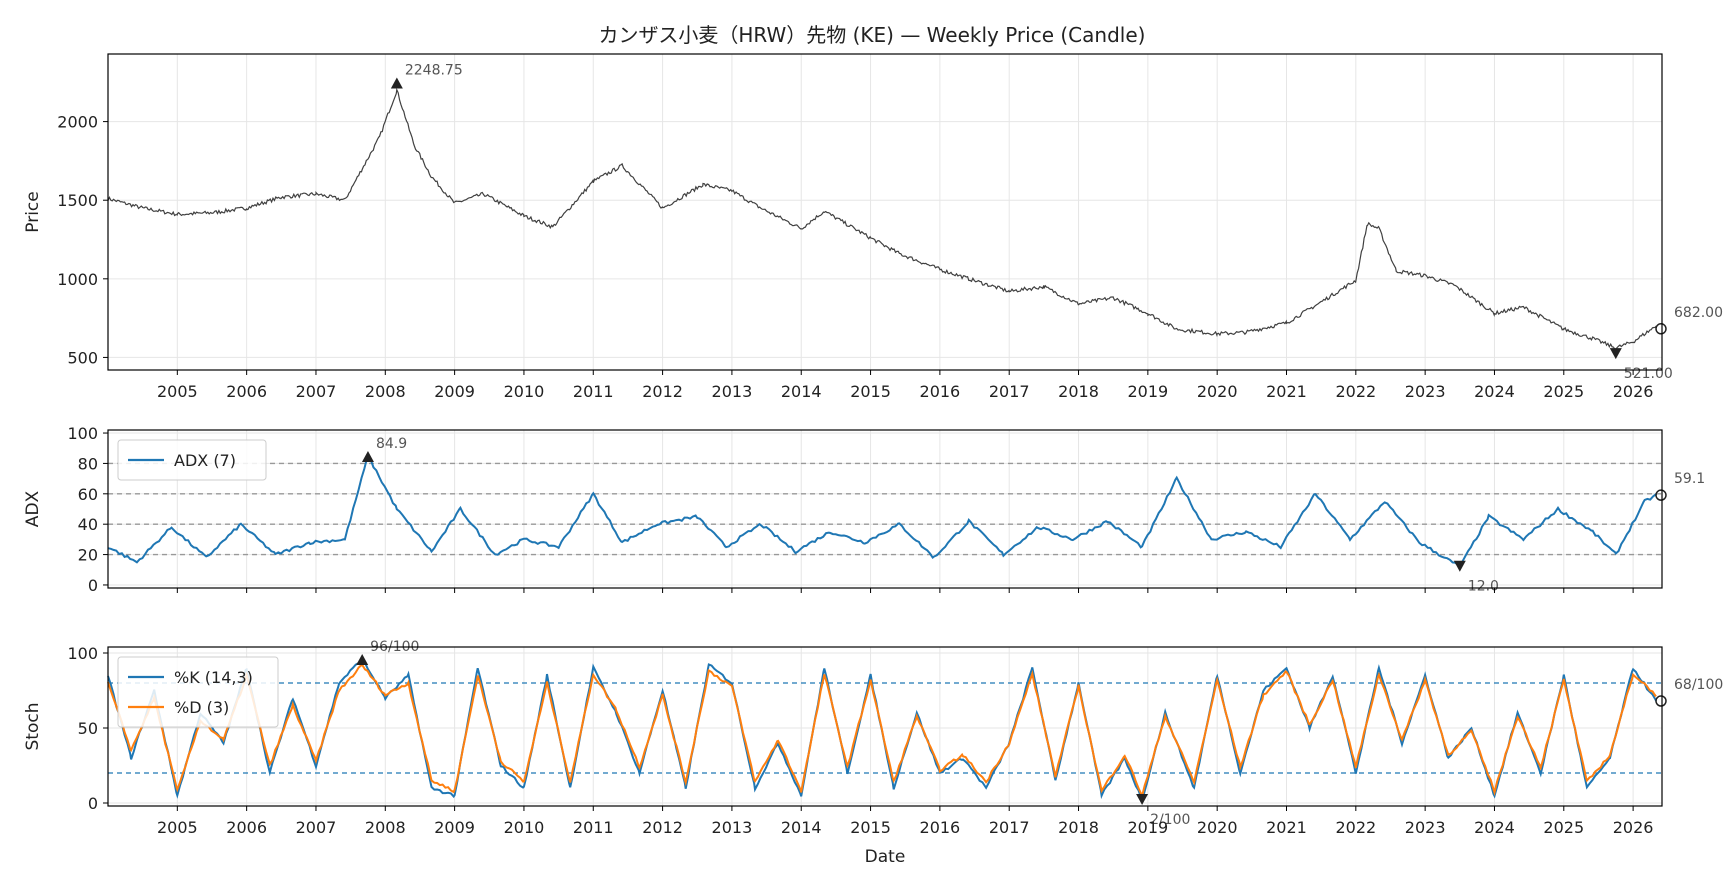 The height and width of the screenshot is (882, 1728). What do you see at coordinates (77, 200) in the screenshot?
I see `y-tick-label: 1500` at bounding box center [77, 200].